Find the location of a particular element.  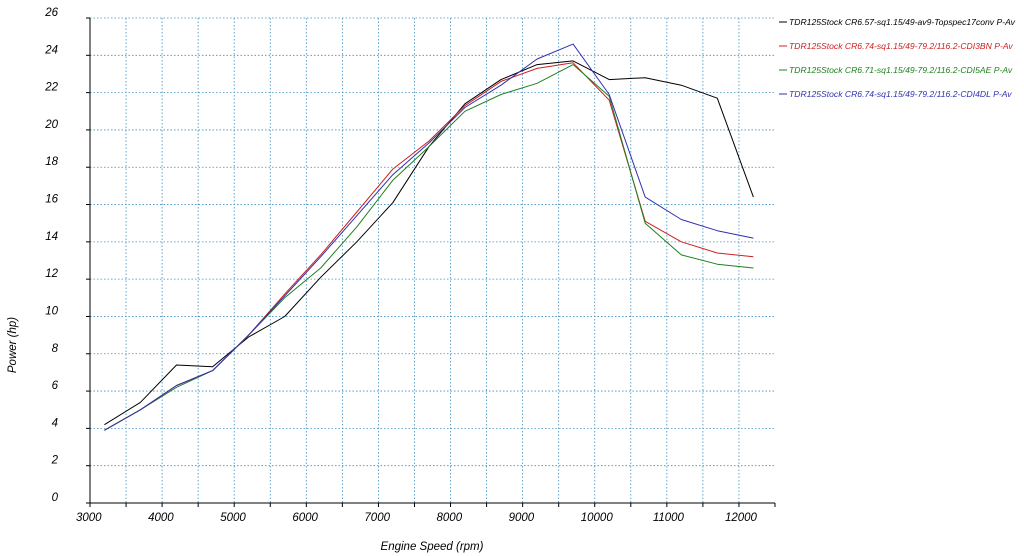

y-tick-label: 14 is located at coordinates (51, 237).